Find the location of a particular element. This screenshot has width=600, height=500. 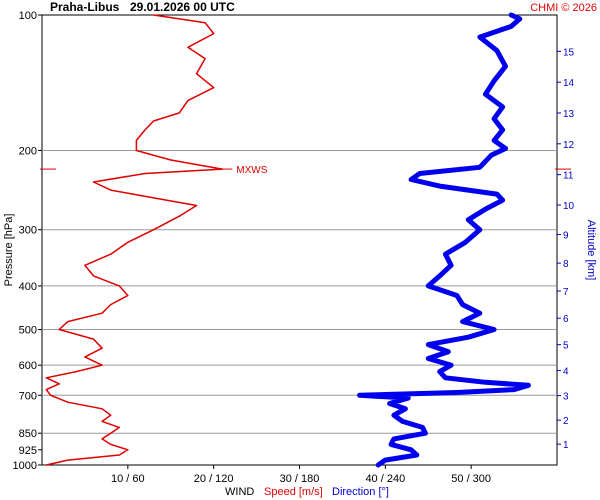

altitude-tick-label: 6 is located at coordinates (566, 319).